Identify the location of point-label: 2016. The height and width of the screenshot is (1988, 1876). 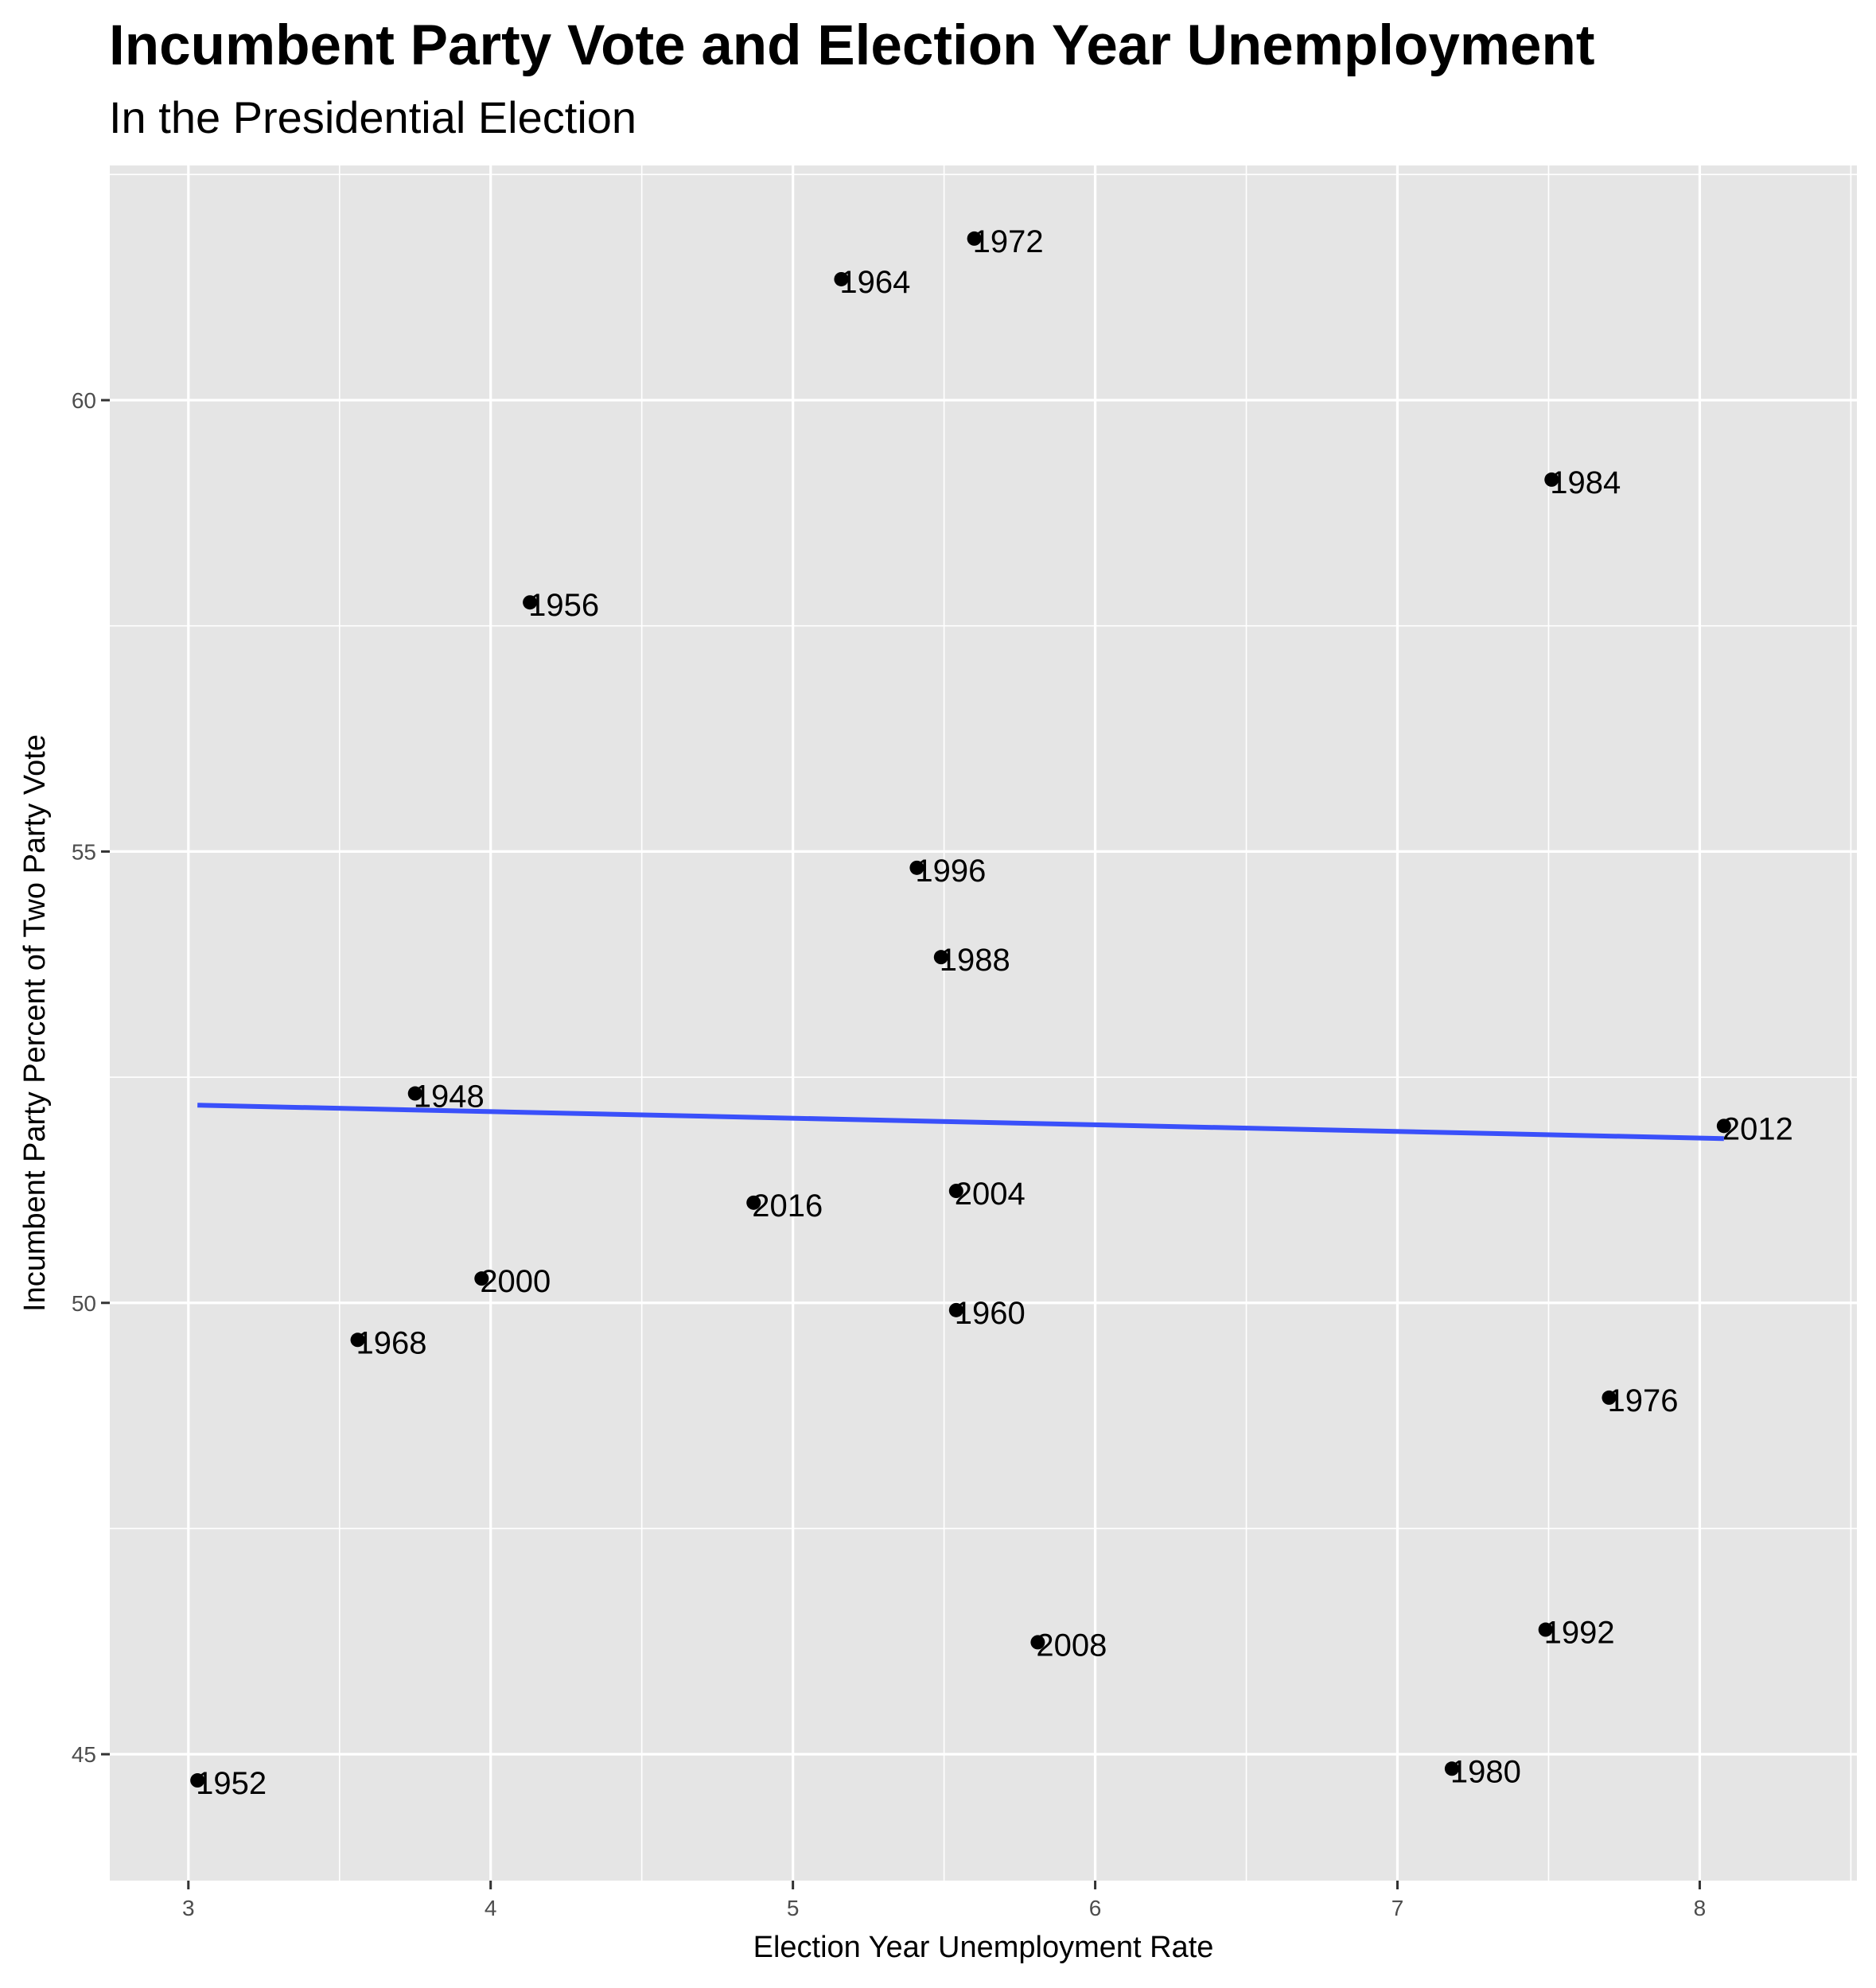
(788, 1206).